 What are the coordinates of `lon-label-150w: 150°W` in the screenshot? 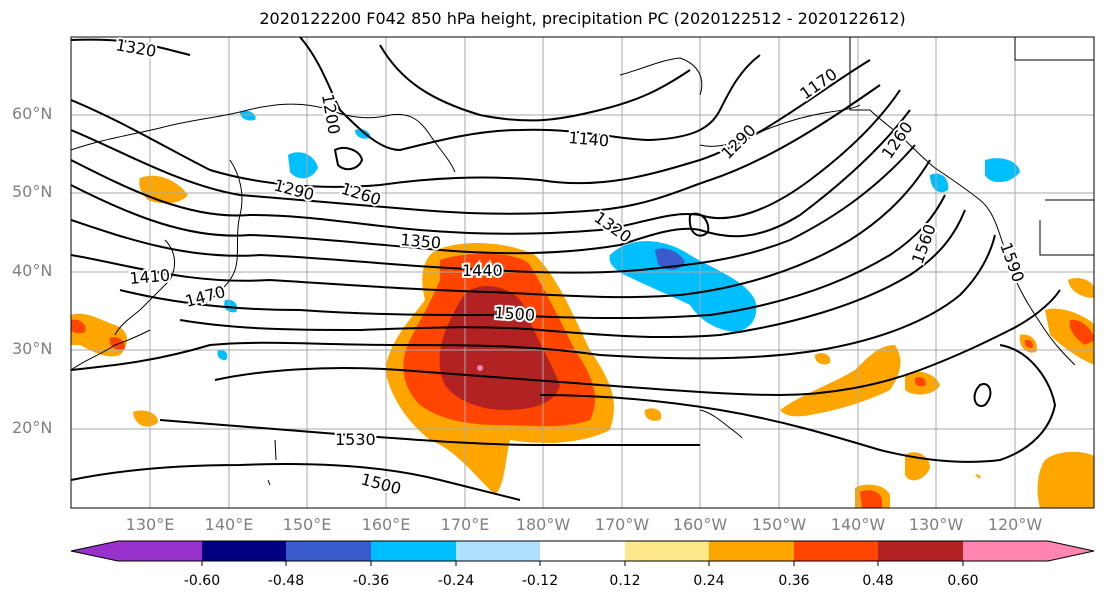 It's located at (779, 524).